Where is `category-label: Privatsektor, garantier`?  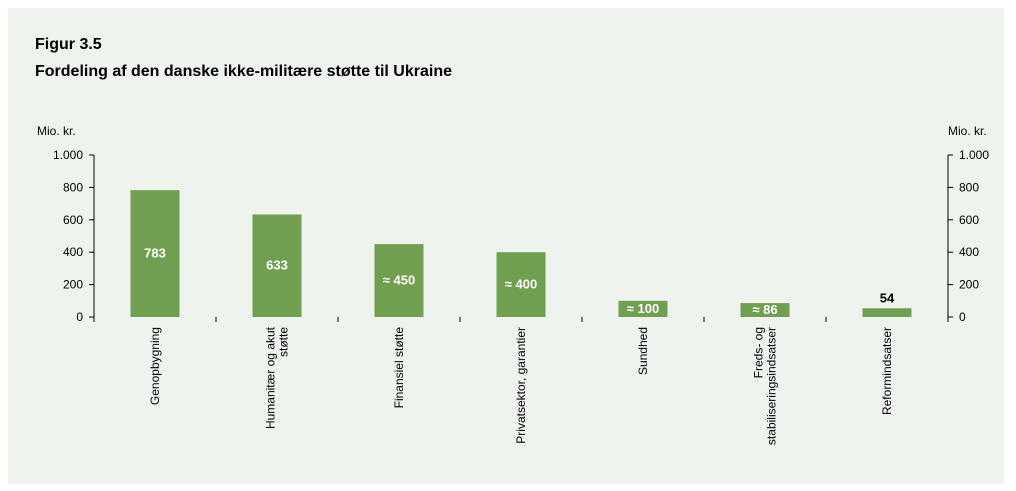
category-label: Privatsektor, garantier is located at coordinates (521, 385).